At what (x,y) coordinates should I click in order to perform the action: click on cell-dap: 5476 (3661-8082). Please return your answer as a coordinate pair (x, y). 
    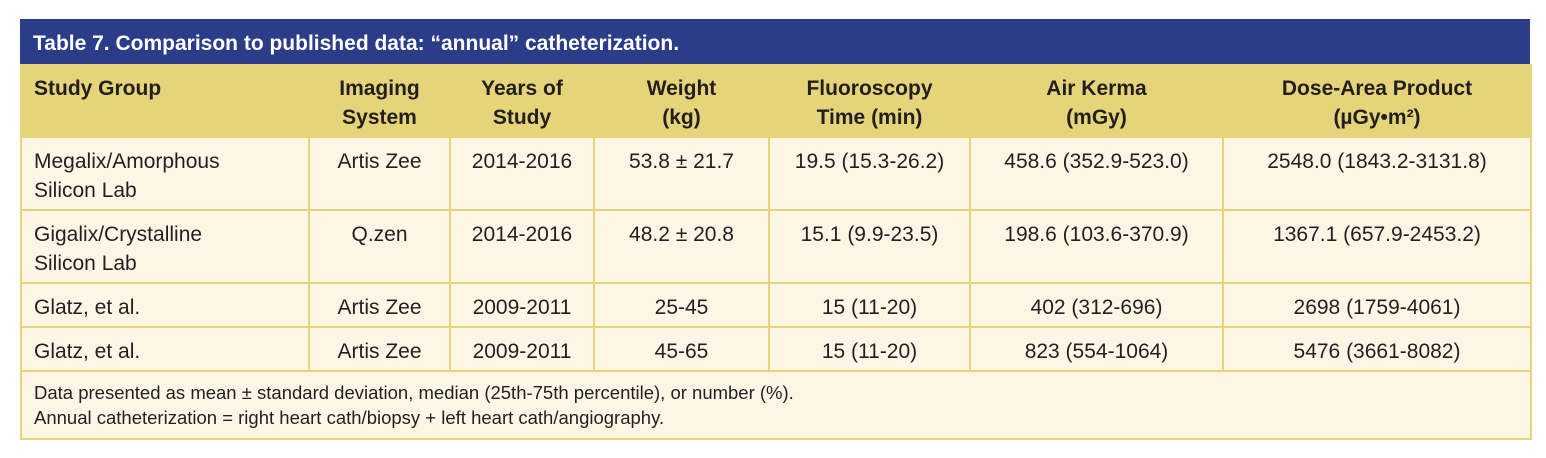
    Looking at the image, I should click on (1377, 349).